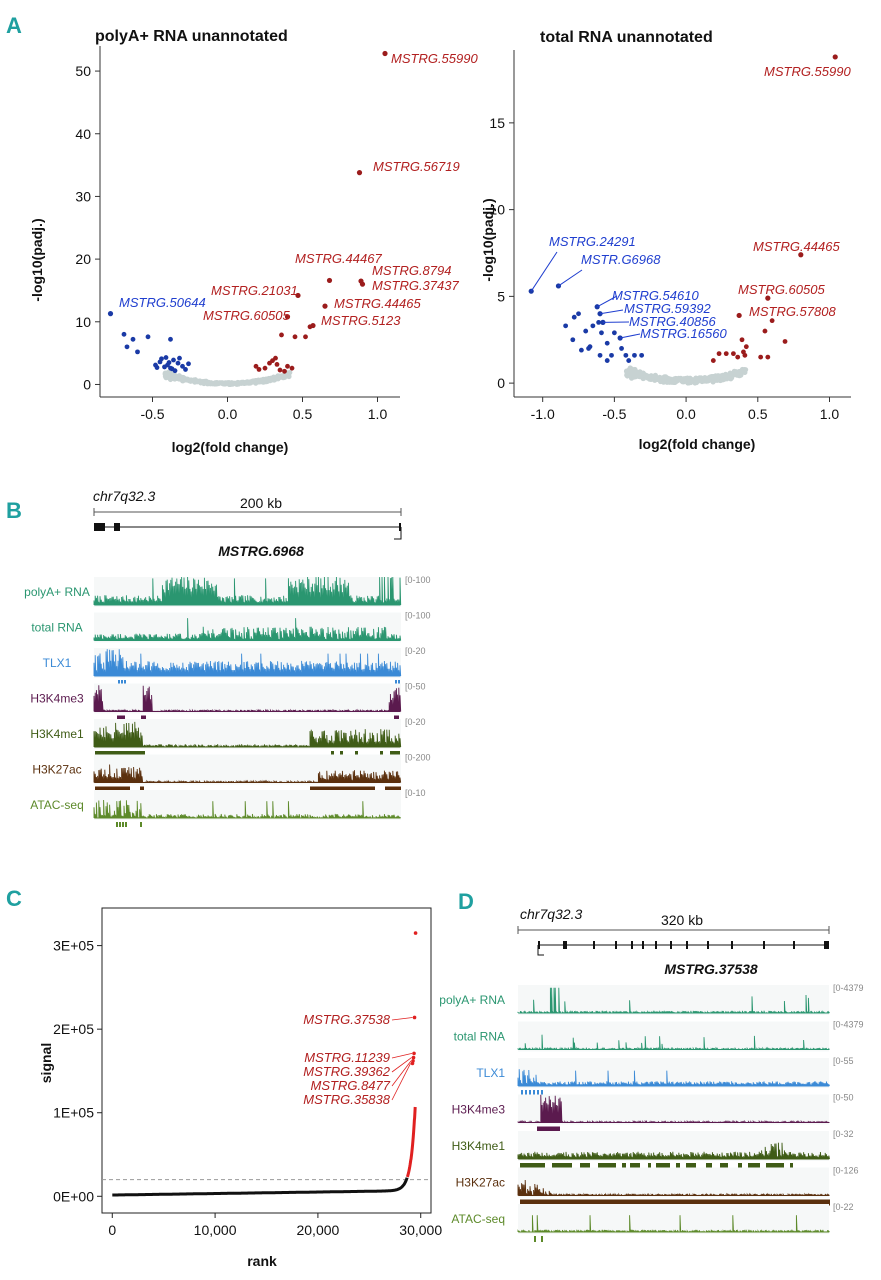 The image size is (881, 1280). Describe the element at coordinates (14, 25) in the screenshot. I see `panel-letter-a: A` at that location.